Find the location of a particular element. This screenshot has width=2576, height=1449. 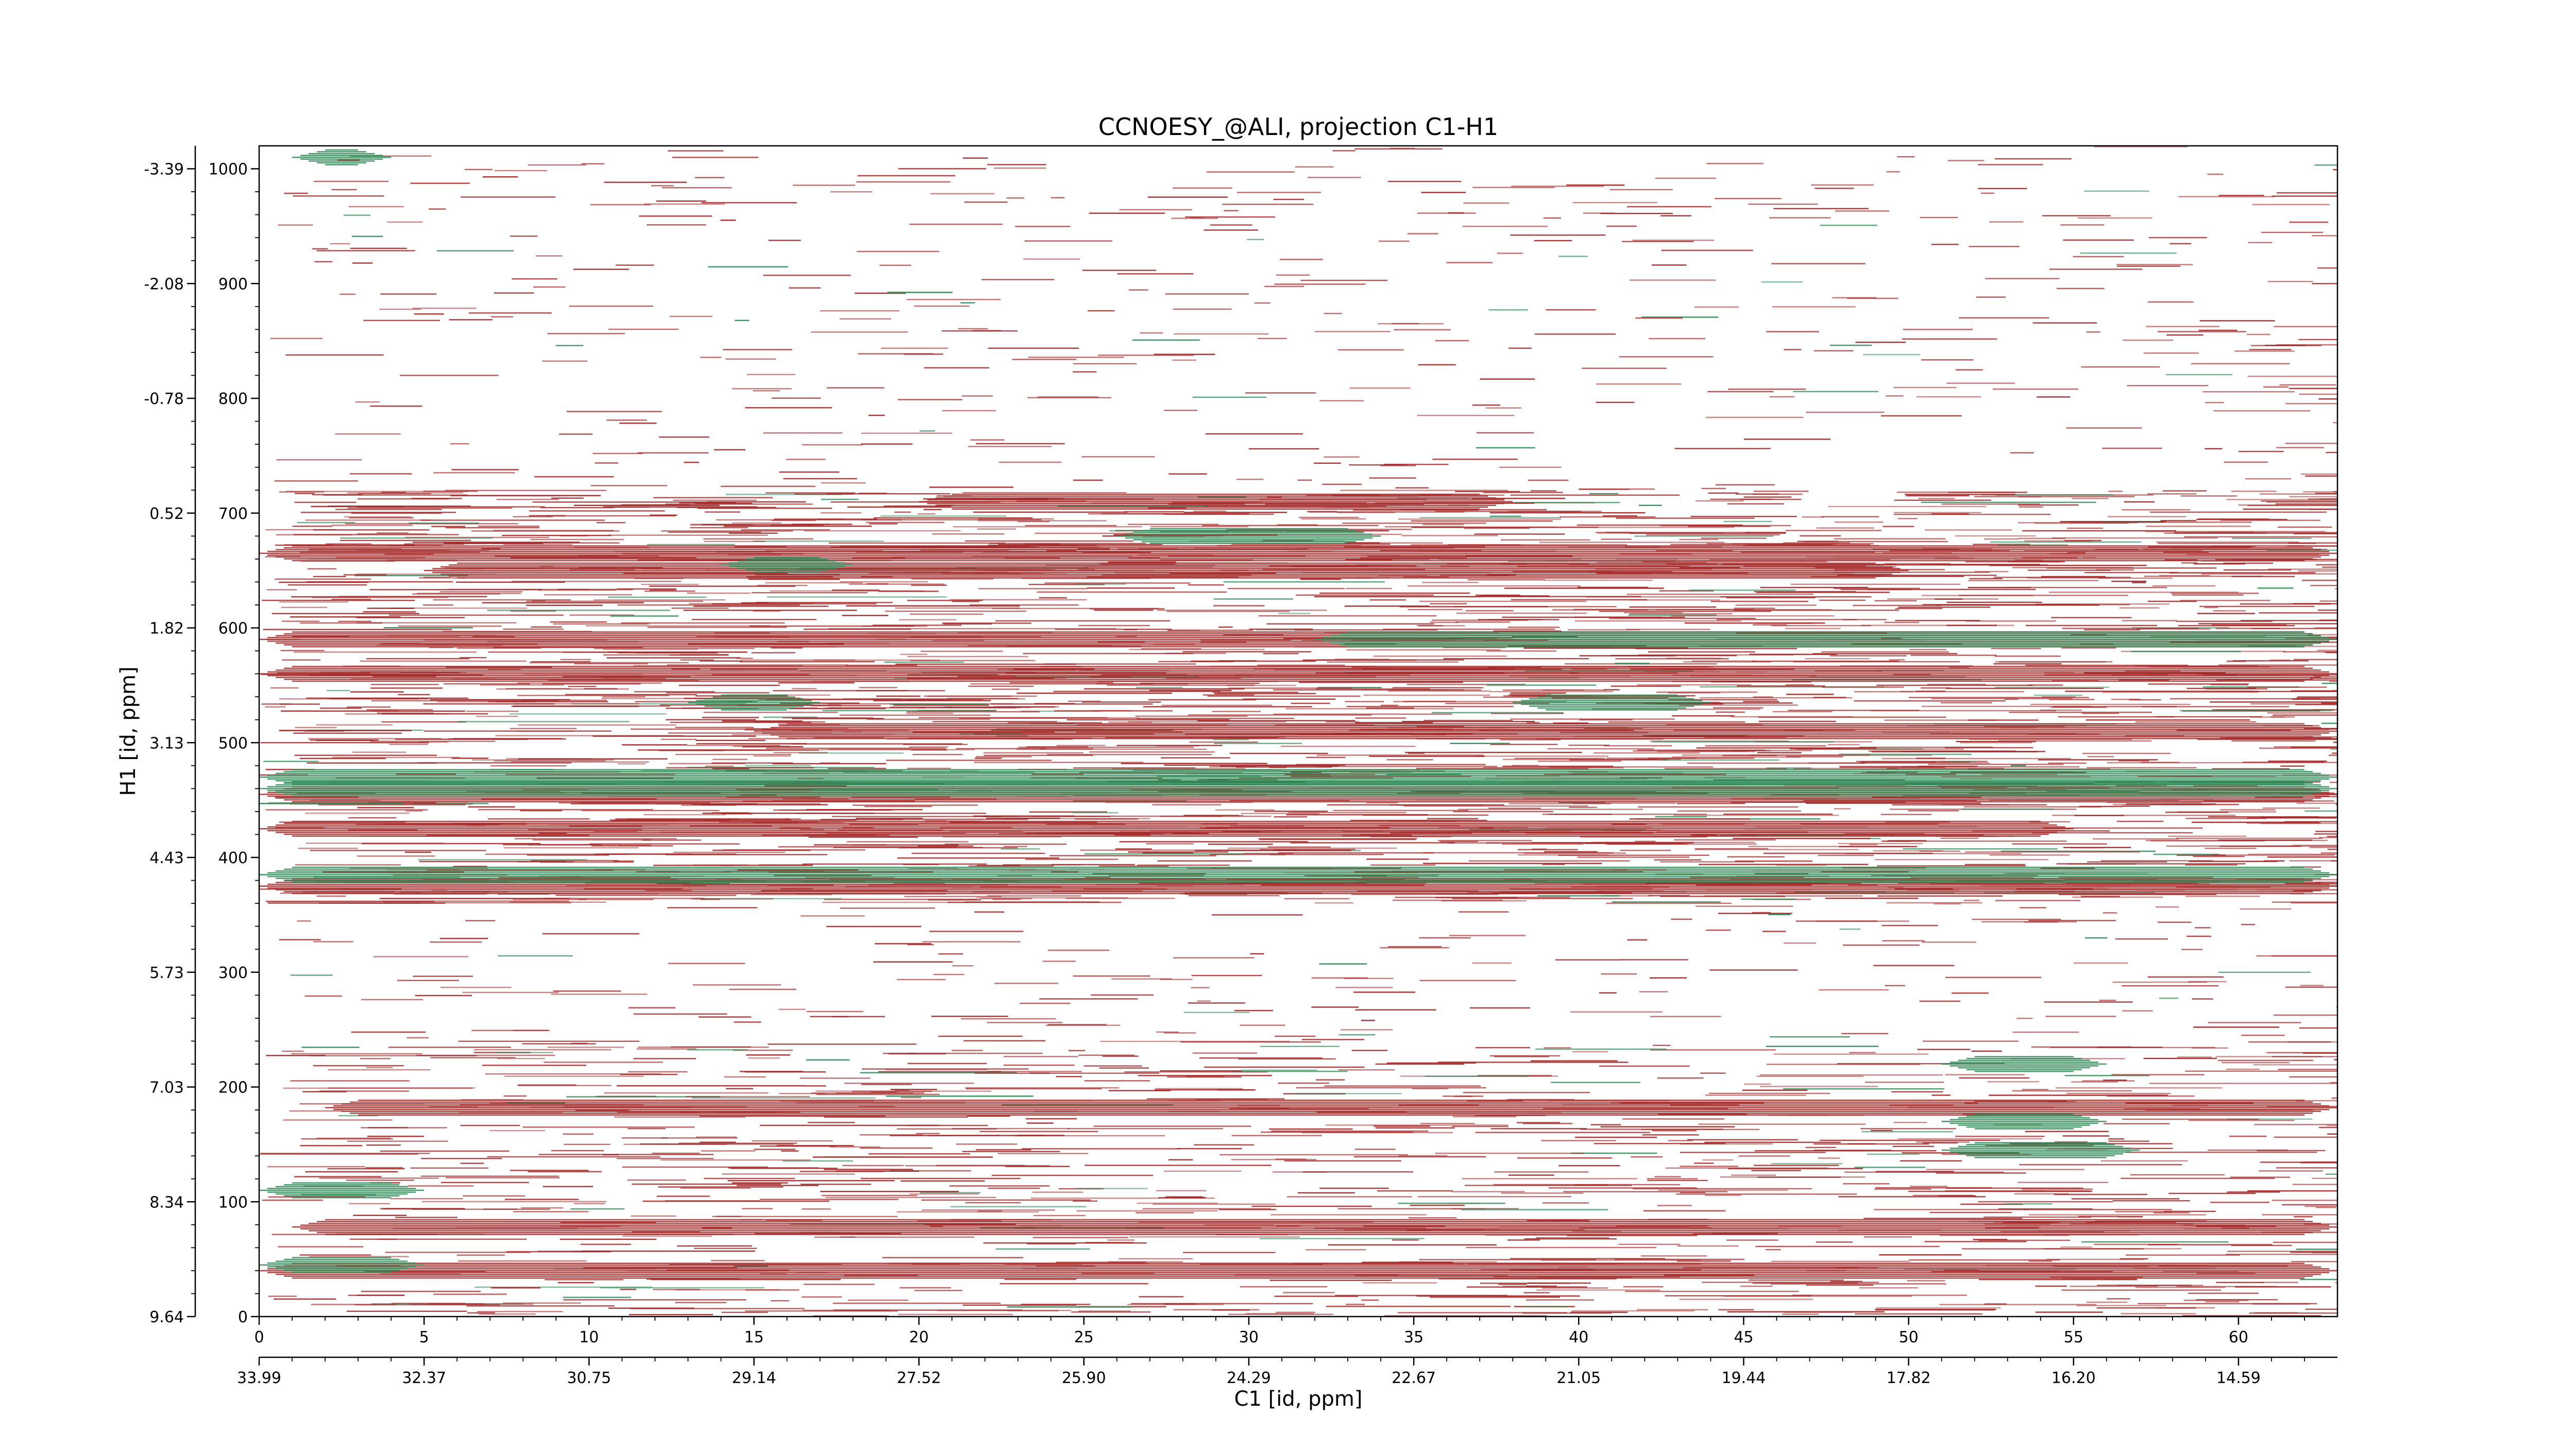

x-index-tick-label: 60 is located at coordinates (2238, 1337).